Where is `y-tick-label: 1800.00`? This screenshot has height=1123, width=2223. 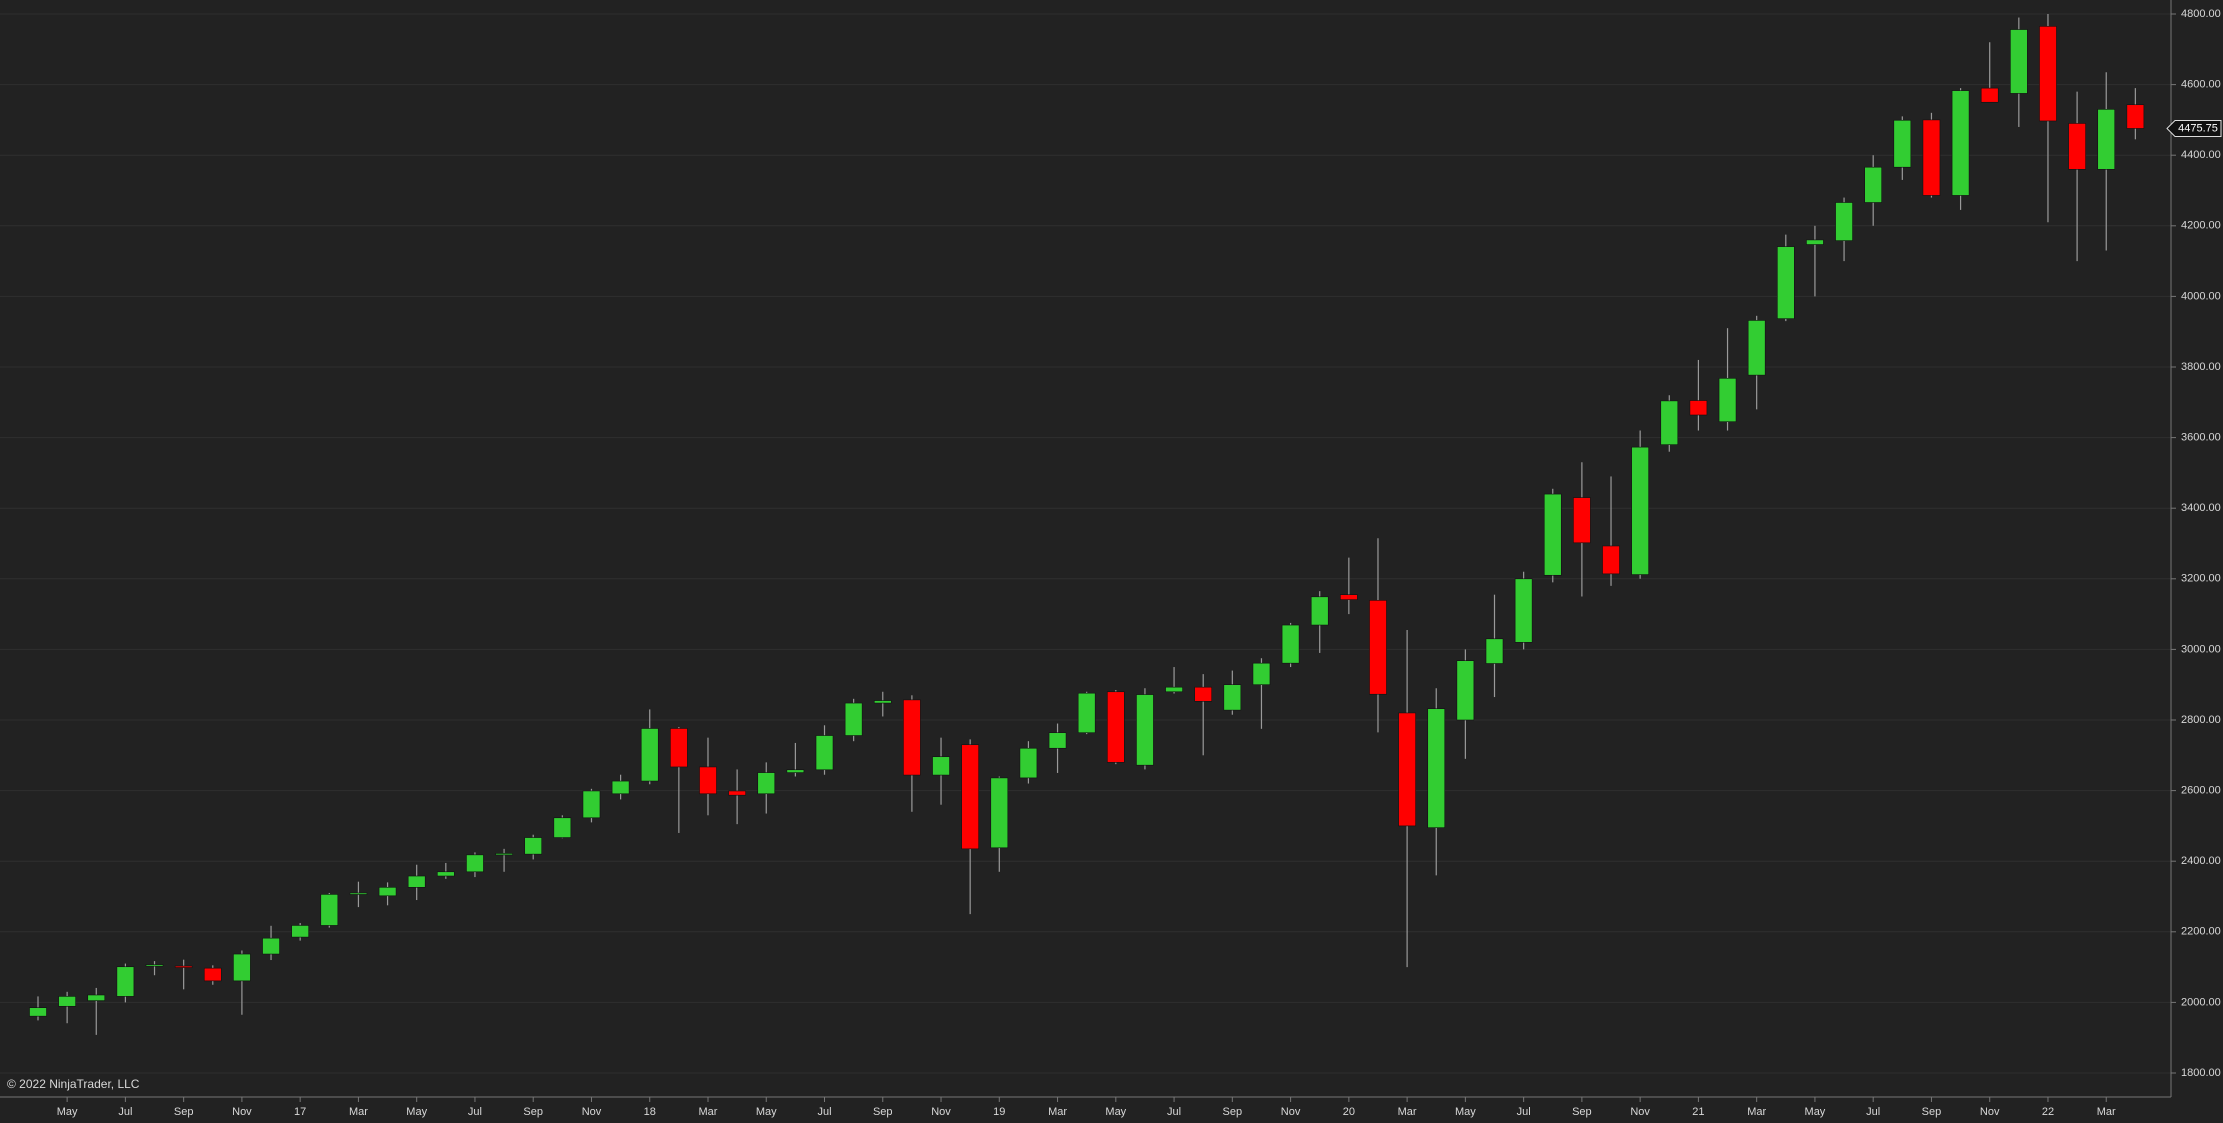 y-tick-label: 1800.00 is located at coordinates (2201, 1073).